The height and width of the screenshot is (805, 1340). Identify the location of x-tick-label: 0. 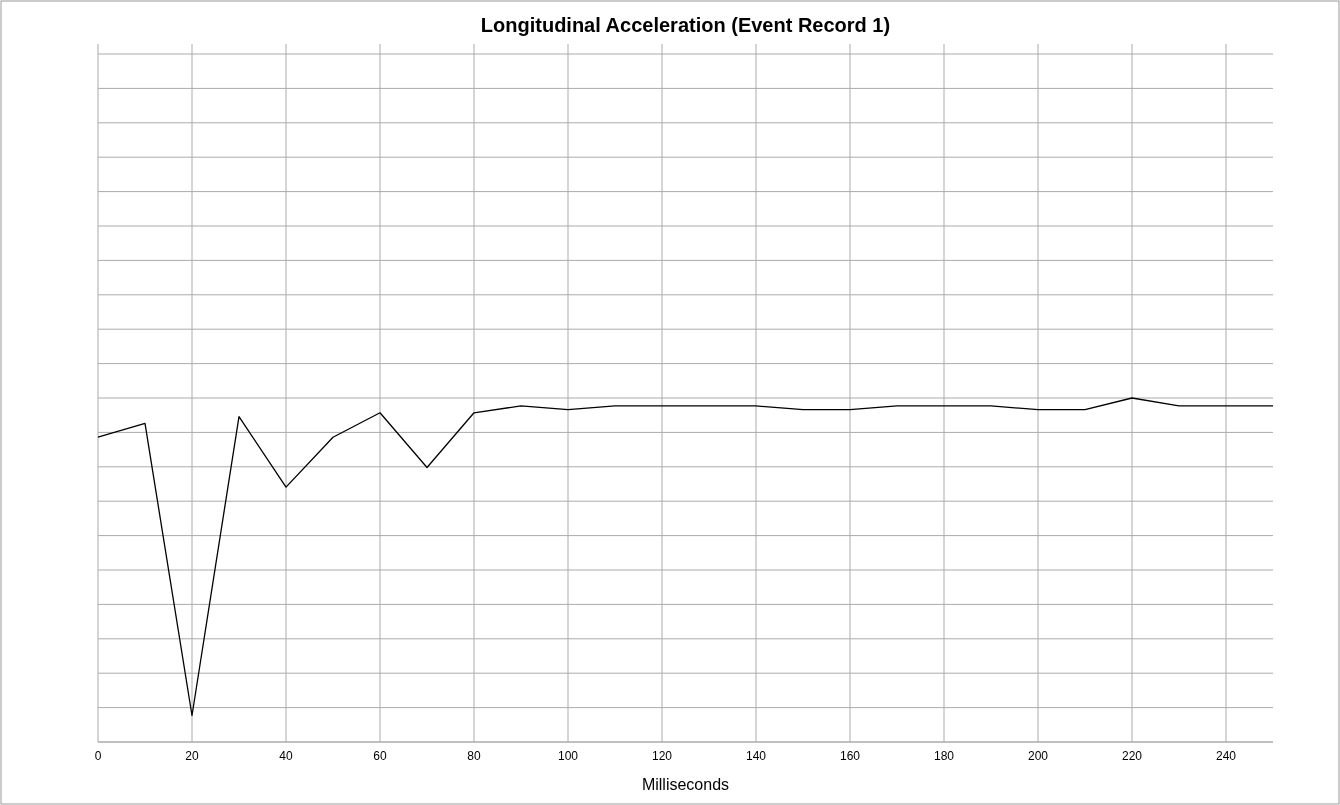
(98, 756).